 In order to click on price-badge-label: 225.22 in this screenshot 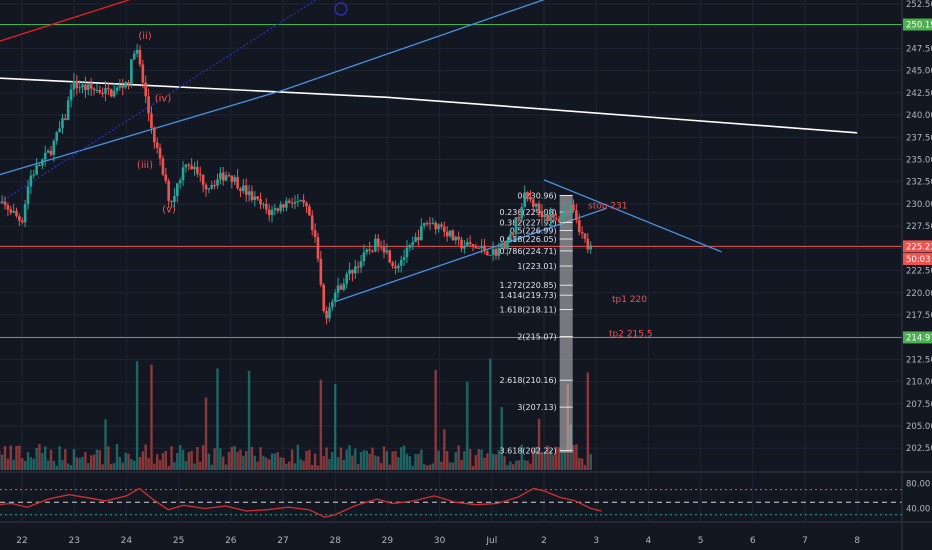, I will do `click(919, 247)`.